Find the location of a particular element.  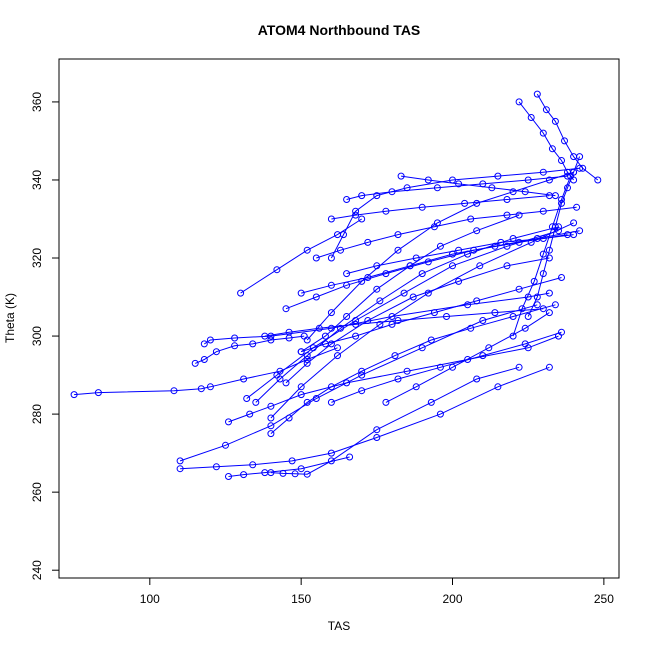

y-tick-label: 300 is located at coordinates (37, 336).